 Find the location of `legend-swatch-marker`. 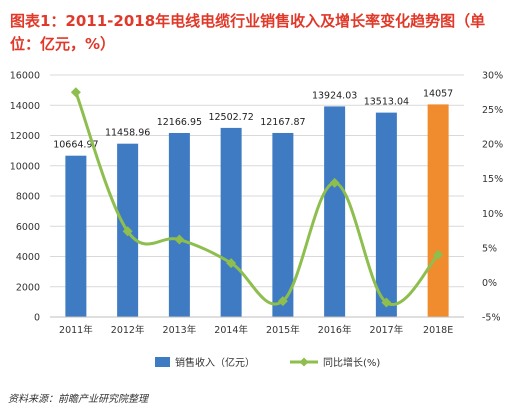

legend-swatch-marker is located at coordinates (304, 362).